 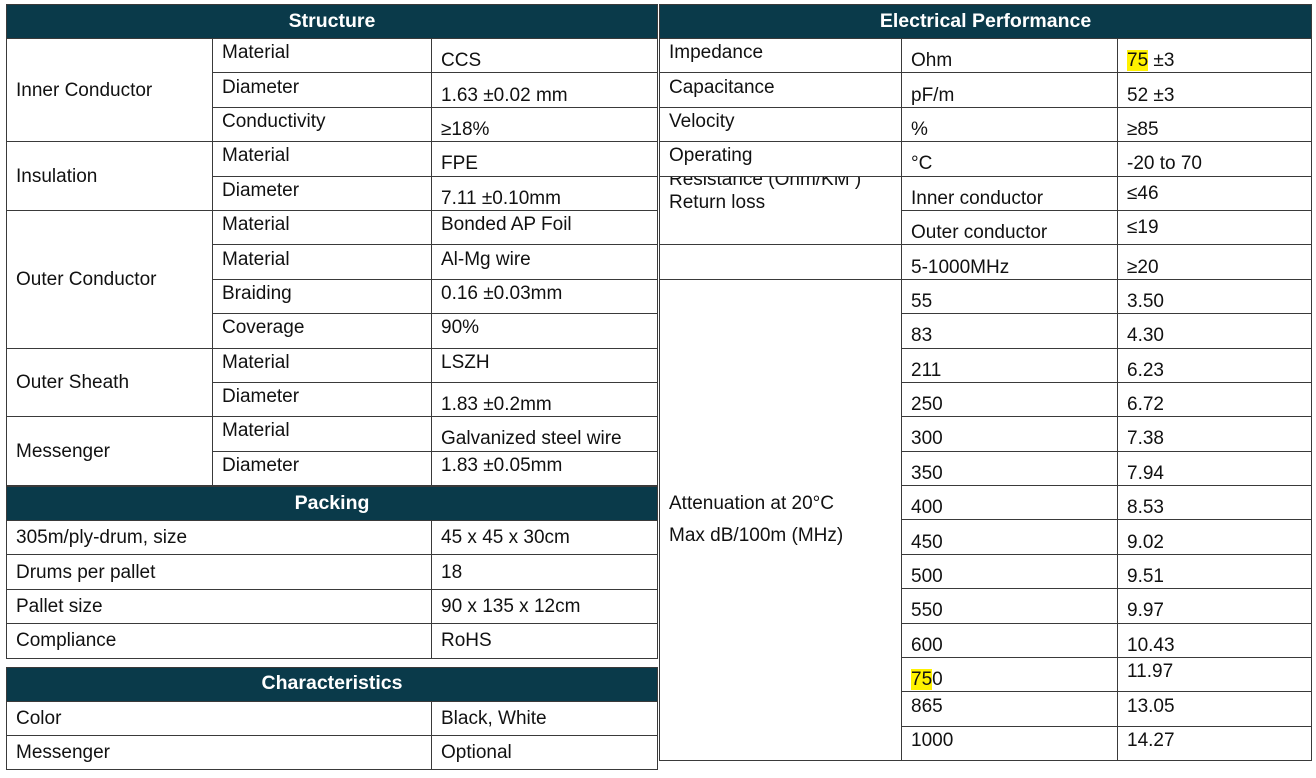 I want to click on property-label: Coverage, so click(x=322, y=331).